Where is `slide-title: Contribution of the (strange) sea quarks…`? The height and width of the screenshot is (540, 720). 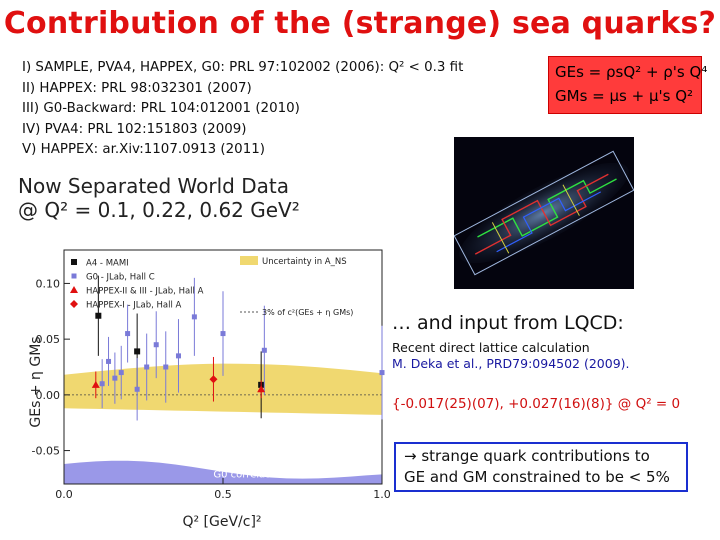 slide-title: Contribution of the (strange) sea quarks… is located at coordinates (360, 23).